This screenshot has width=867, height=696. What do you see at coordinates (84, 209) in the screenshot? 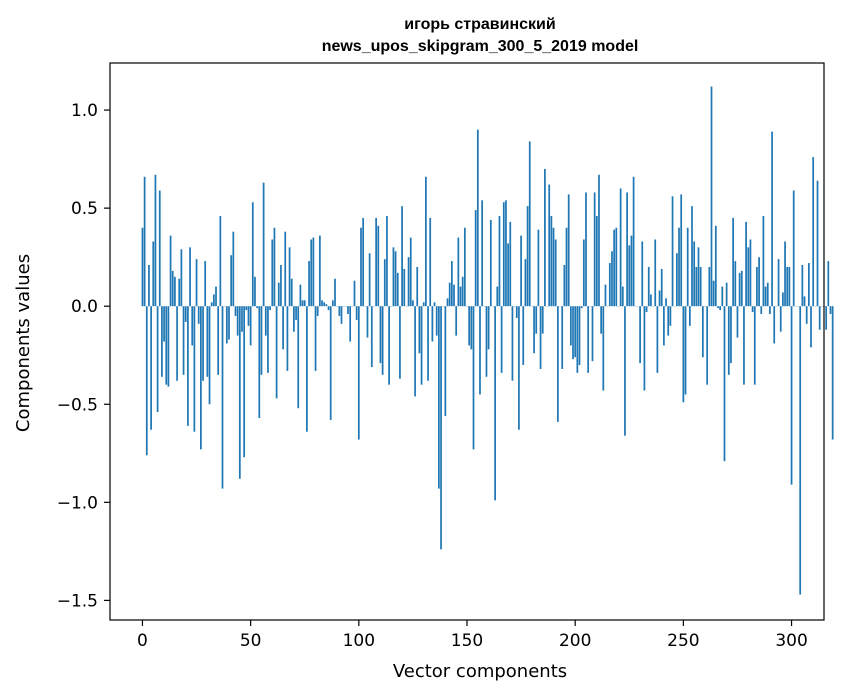
I see `y-tick-label: 0.5` at bounding box center [84, 209].